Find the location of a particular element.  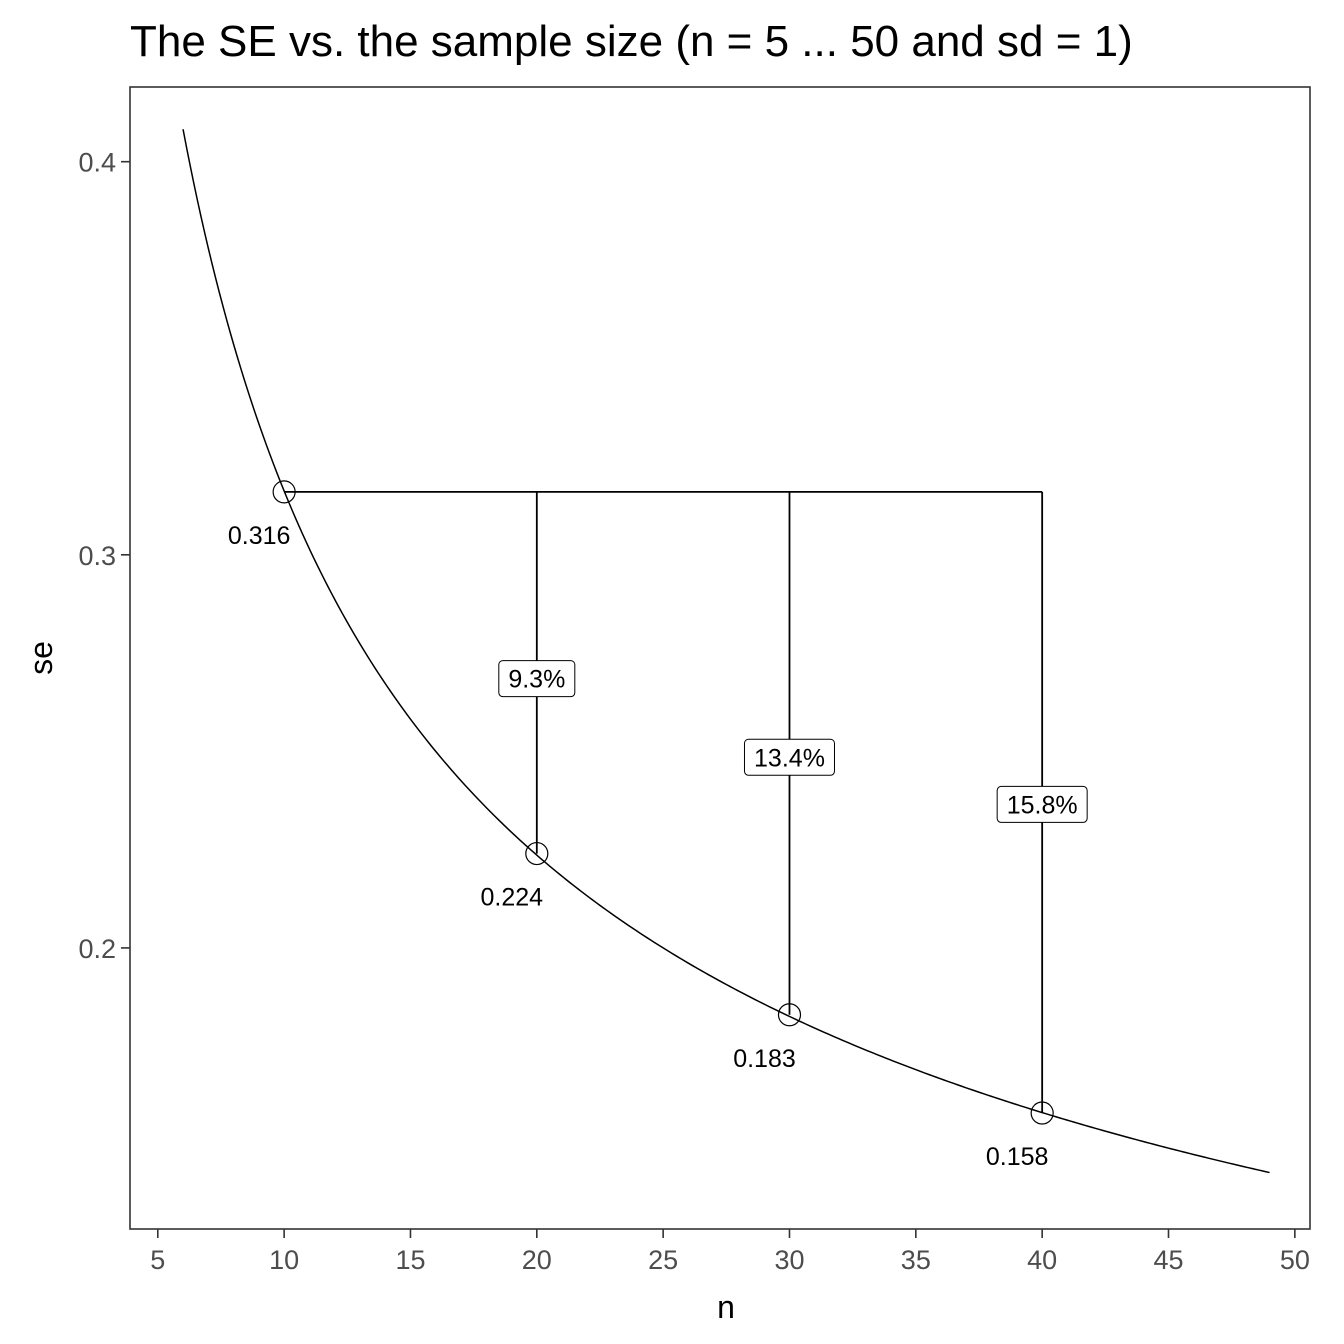

percent-label: 13.4% is located at coordinates (789, 757).